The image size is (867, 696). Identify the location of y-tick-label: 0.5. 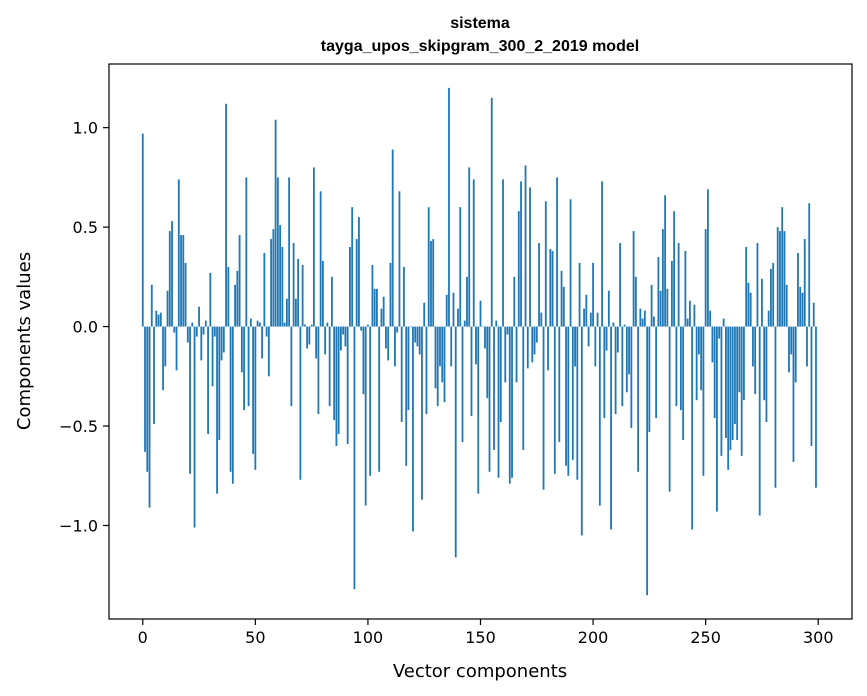
(85, 227).